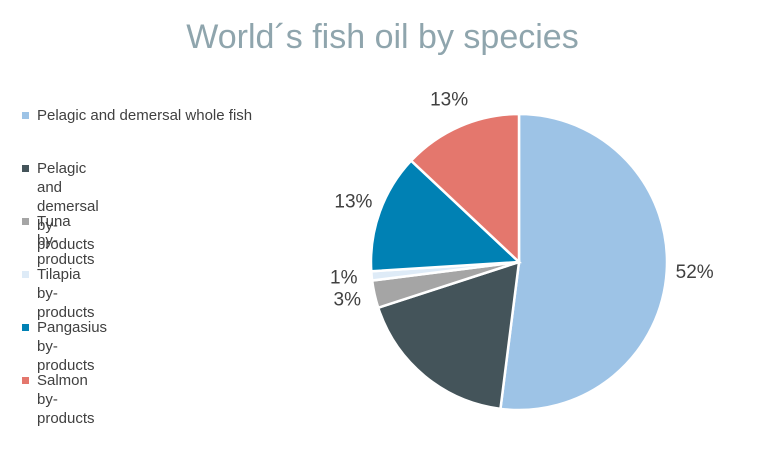 This screenshot has width=765, height=459. I want to click on legend-item: Tilapia by-products, so click(58, 293).